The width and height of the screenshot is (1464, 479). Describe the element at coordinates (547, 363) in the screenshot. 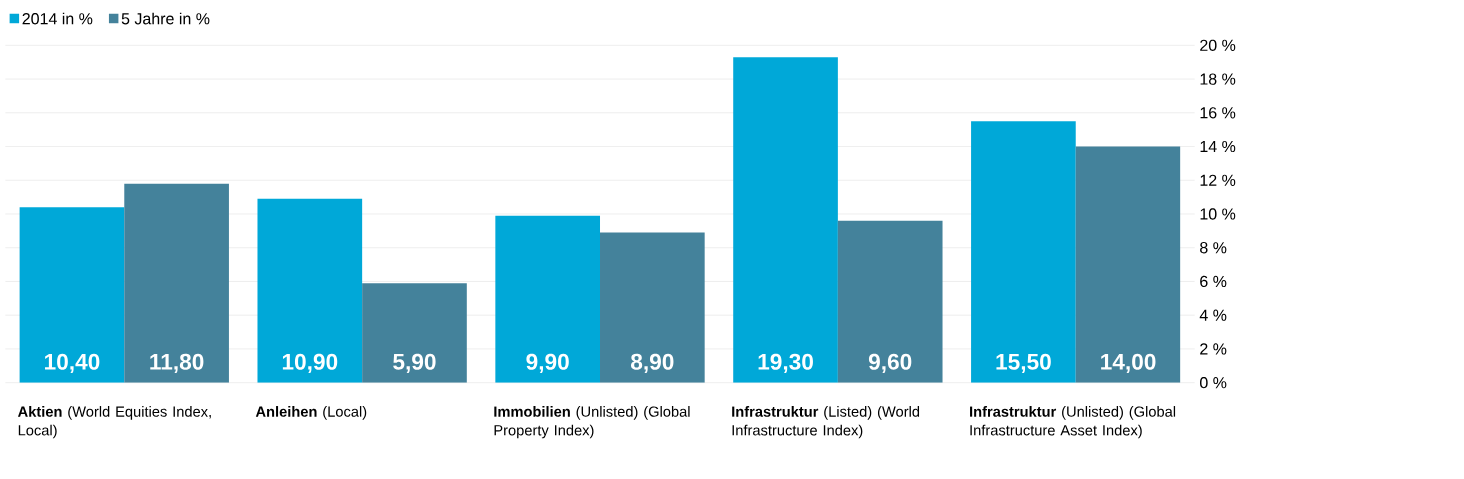

I see `data-label: 9,90` at that location.